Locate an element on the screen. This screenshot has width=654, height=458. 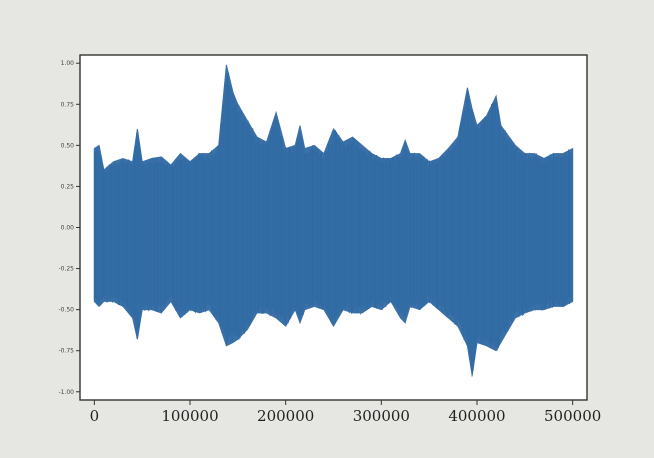
x-tick-label: 0 is located at coordinates (95, 416).